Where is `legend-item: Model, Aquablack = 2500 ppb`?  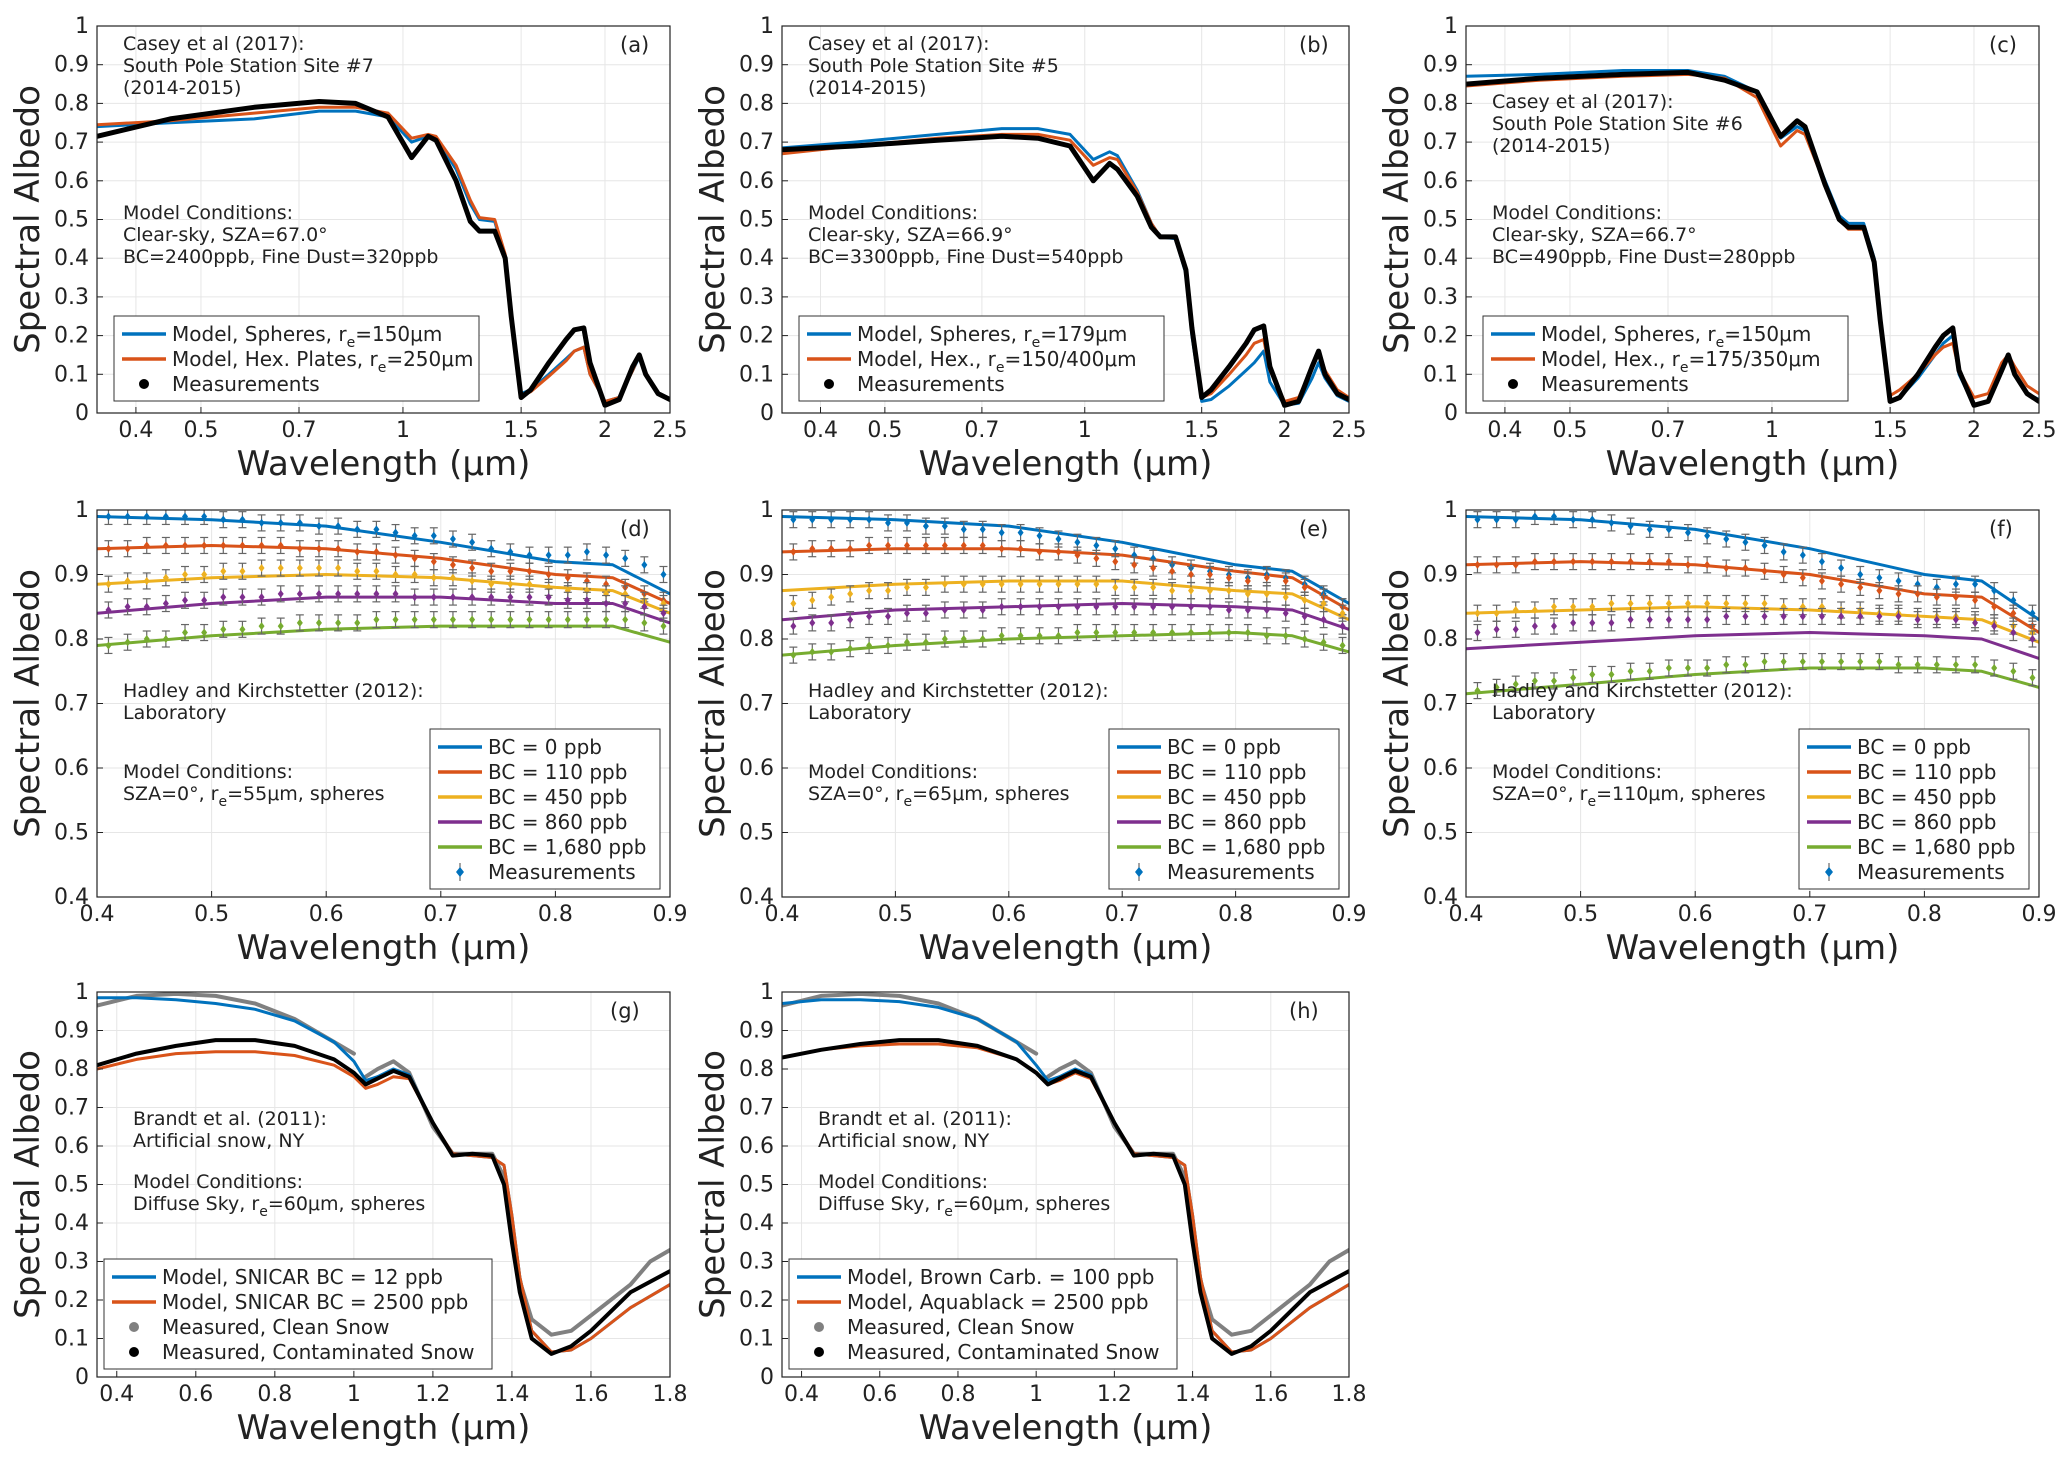 legend-item: Model, Aquablack = 2500 ppb is located at coordinates (973, 1302).